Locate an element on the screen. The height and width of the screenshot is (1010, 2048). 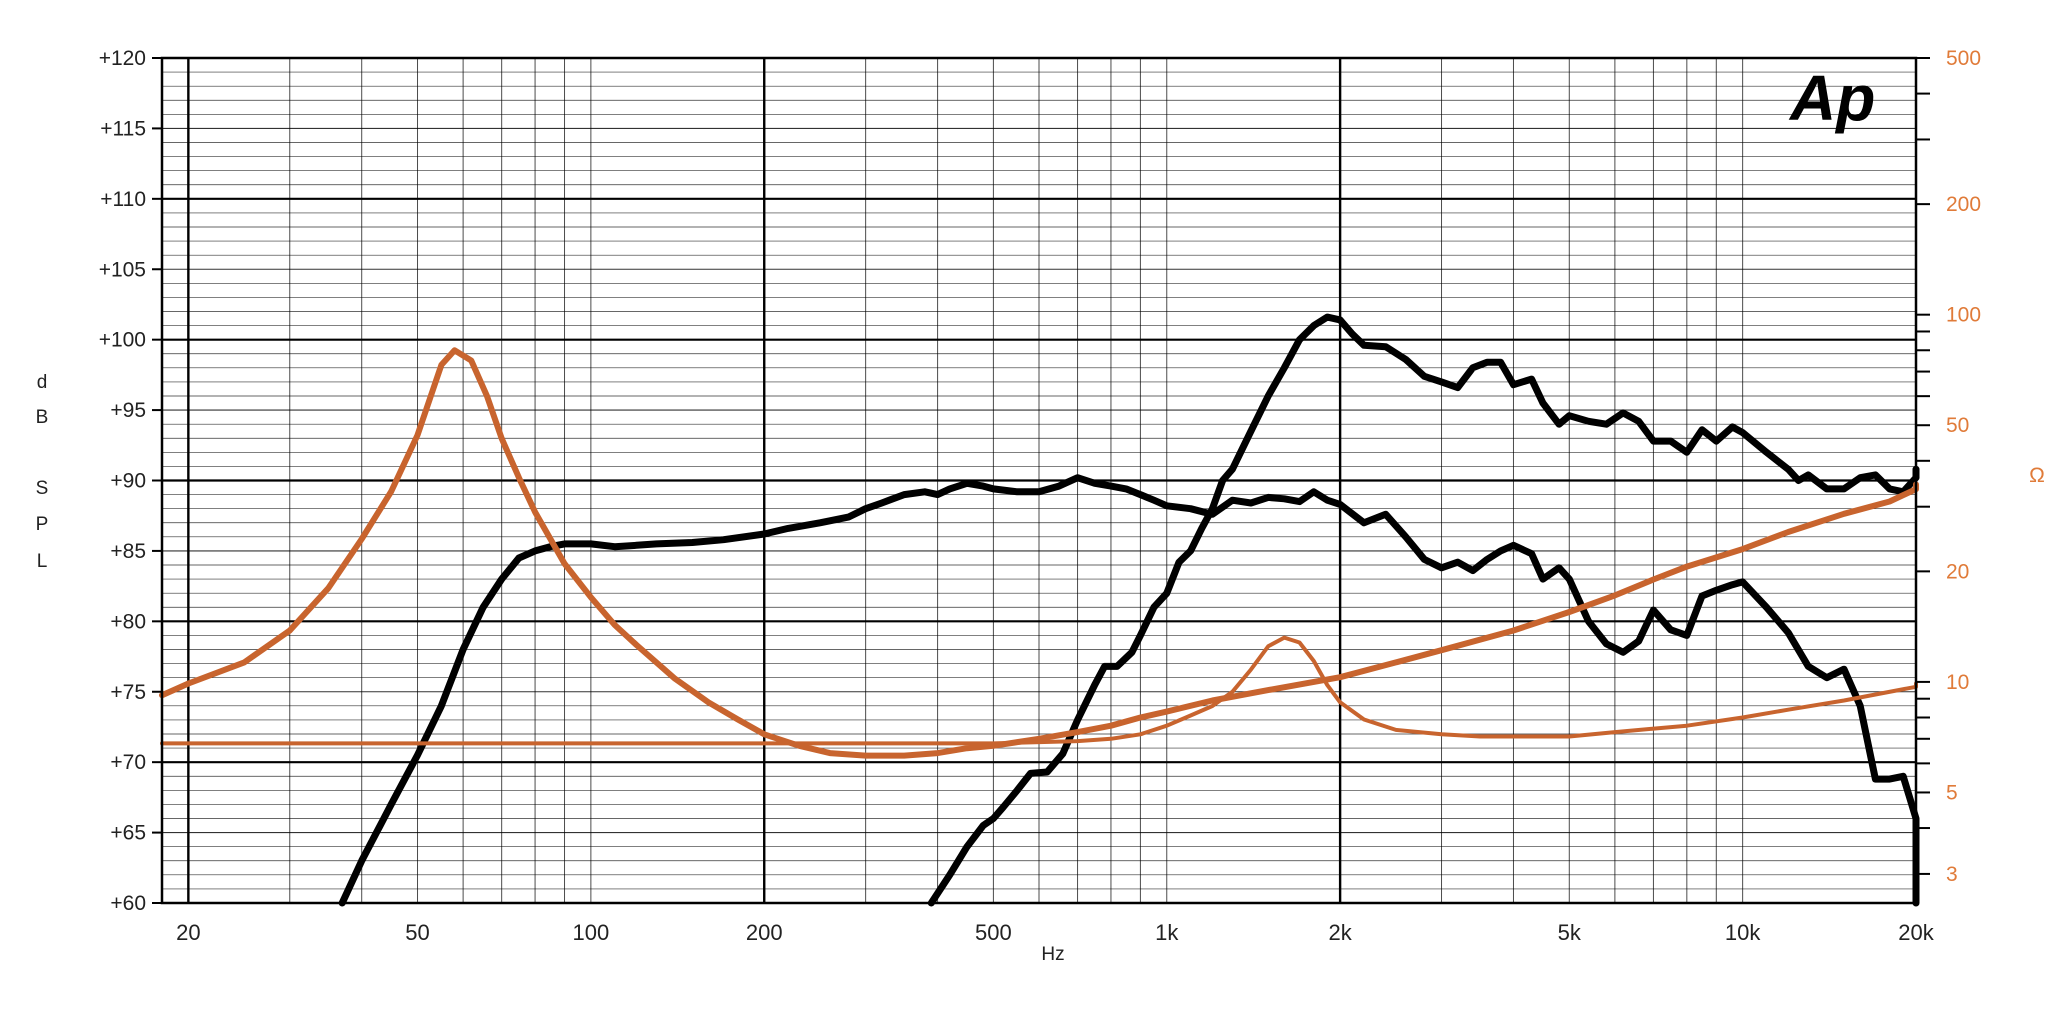
y2-tick-label: 100 is located at coordinates (1963, 315).